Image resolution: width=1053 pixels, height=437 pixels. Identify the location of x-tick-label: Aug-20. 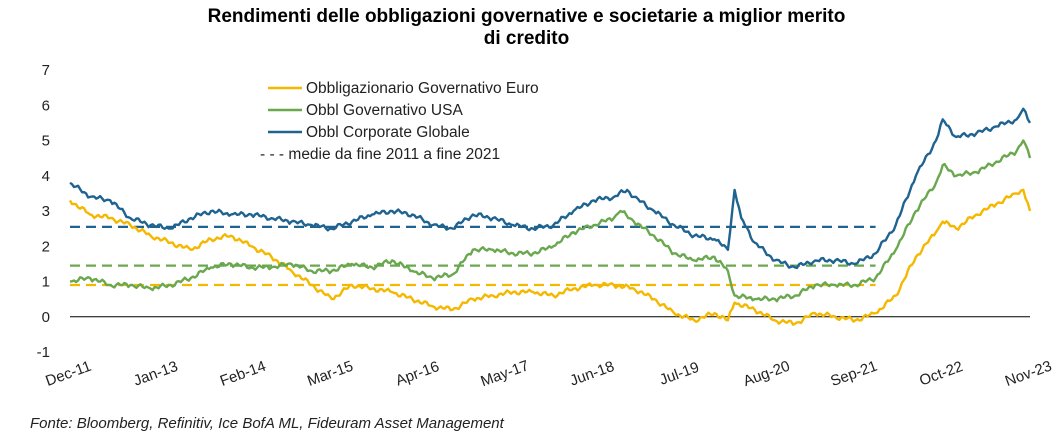
(766, 374).